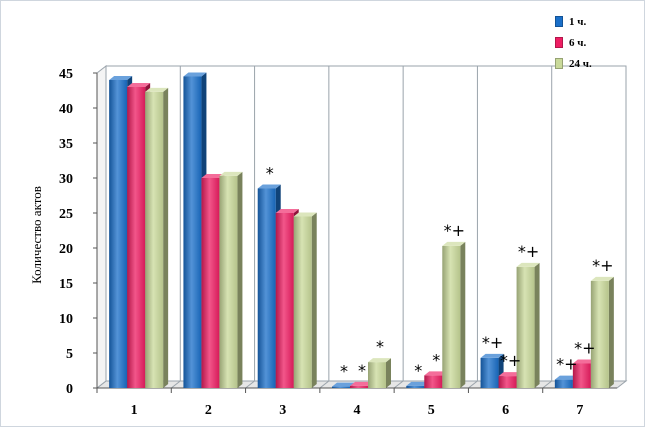  What do you see at coordinates (66, 74) in the screenshot?
I see `y-tick-label: 45` at bounding box center [66, 74].